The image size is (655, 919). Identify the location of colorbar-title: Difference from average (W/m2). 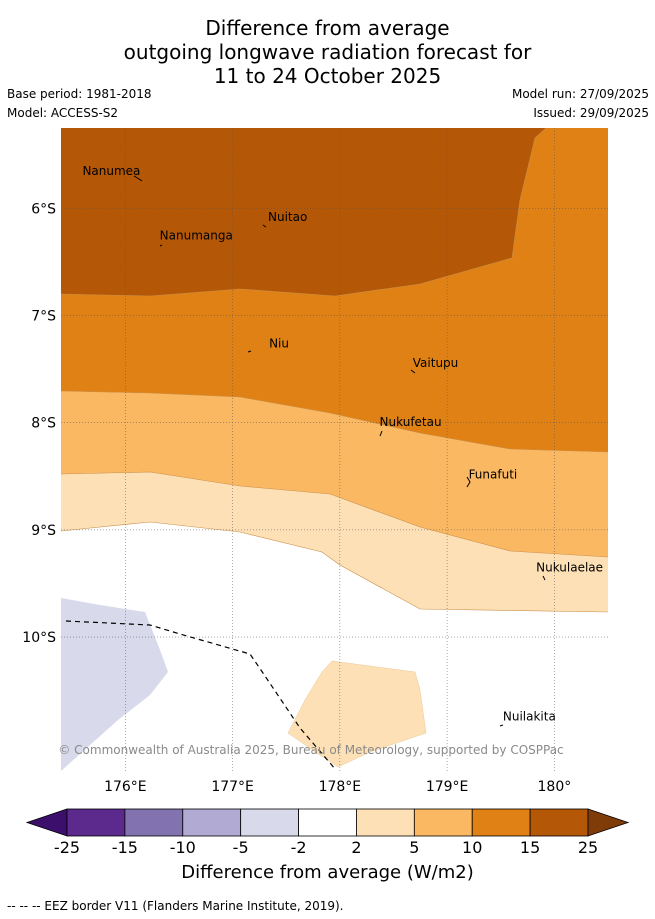
(327, 872).